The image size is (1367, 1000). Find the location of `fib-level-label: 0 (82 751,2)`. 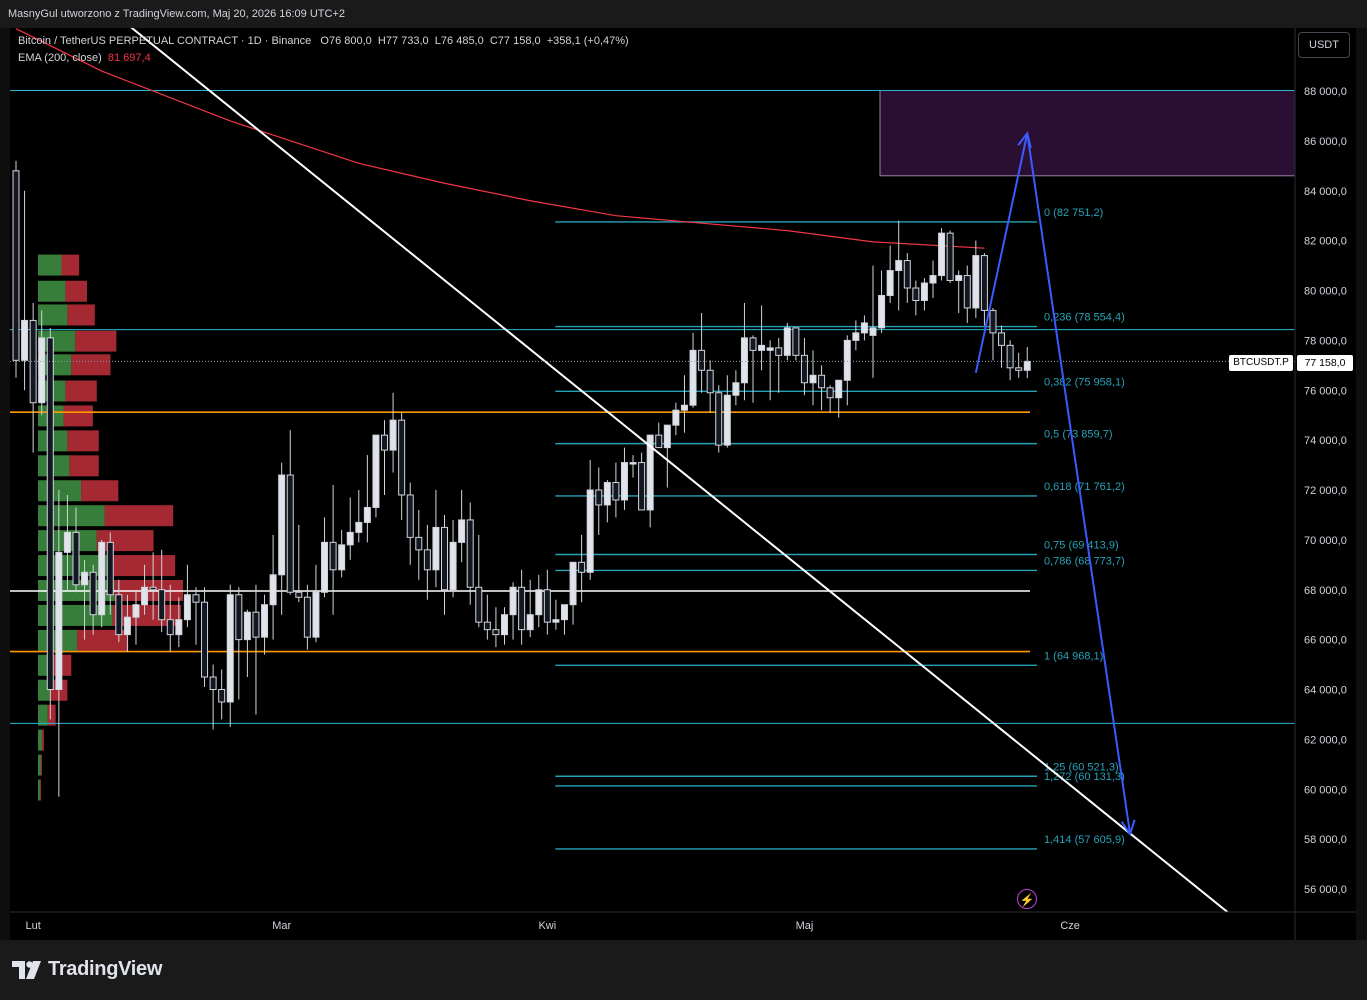

fib-level-label: 0 (82 751,2) is located at coordinates (1073, 213).